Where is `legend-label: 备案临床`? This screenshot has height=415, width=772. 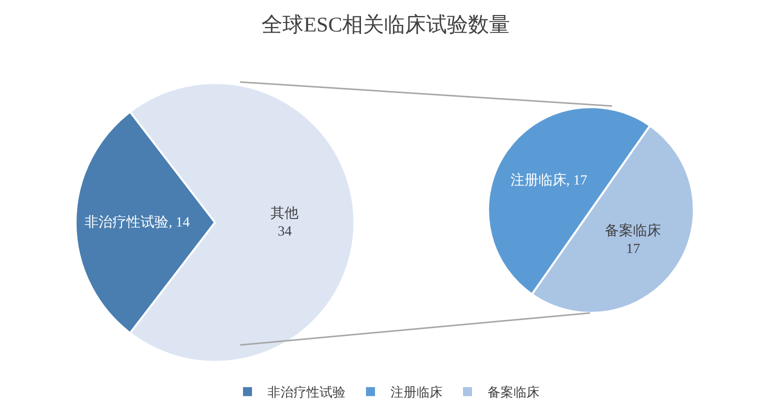 legend-label: 备案临床 is located at coordinates (514, 392).